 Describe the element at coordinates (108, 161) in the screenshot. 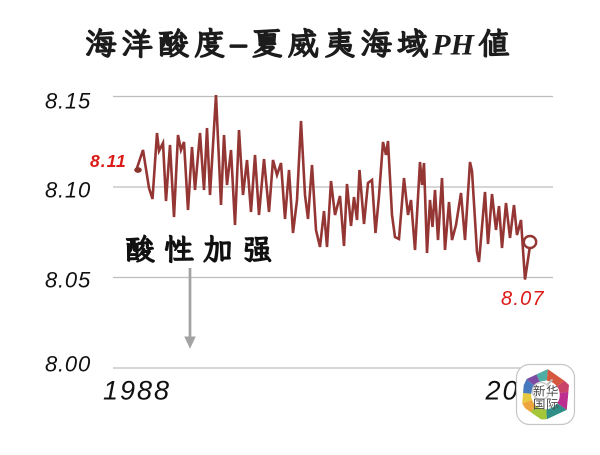

I see `svg-text: 8.11` at that location.